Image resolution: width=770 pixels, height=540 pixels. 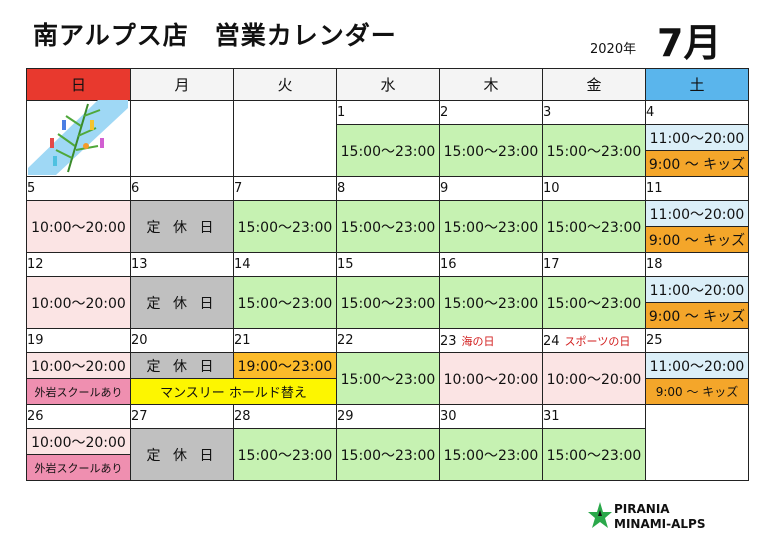 I want to click on day-number: 28, so click(x=285, y=416).